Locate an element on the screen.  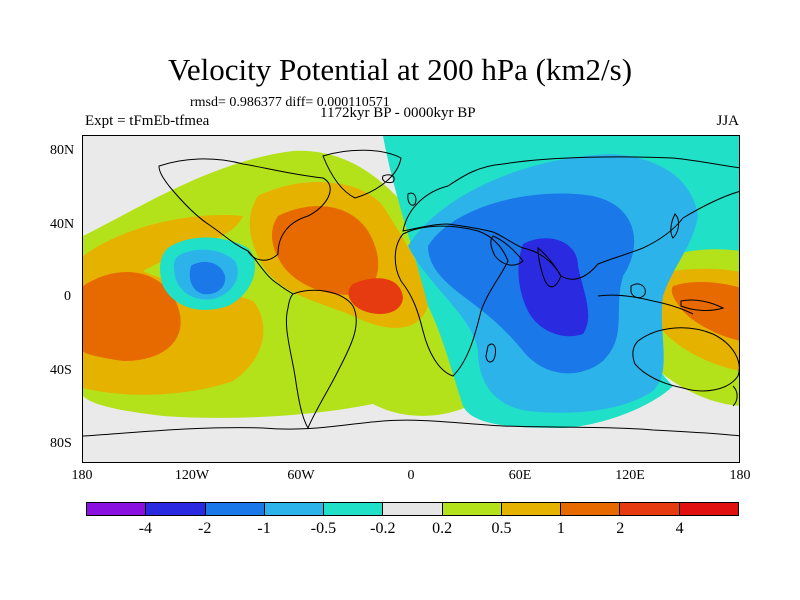
lon-label-60e: 60E is located at coordinates (520, 475).